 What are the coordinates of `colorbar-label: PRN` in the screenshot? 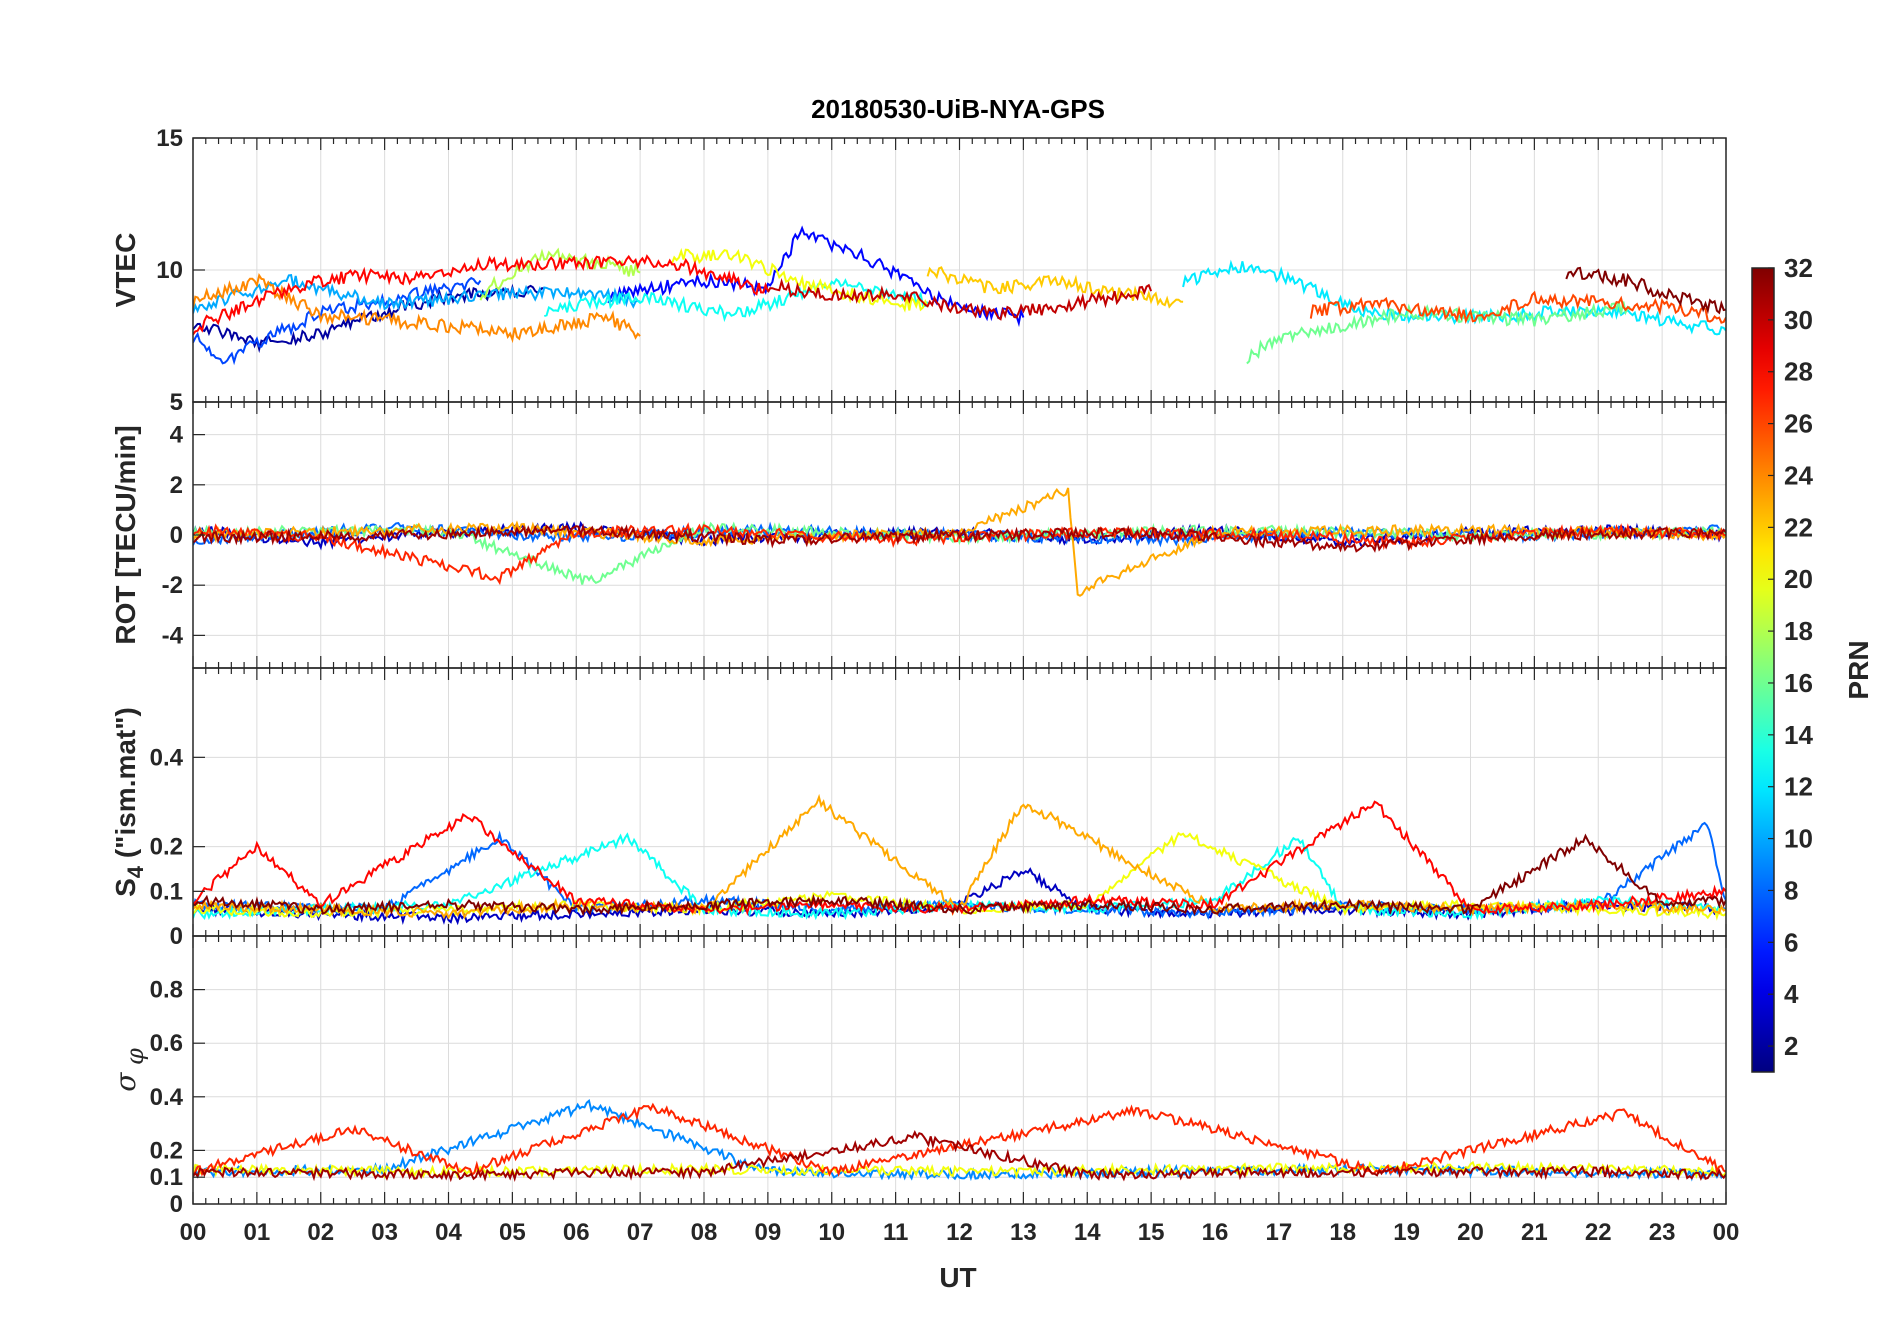 It's located at (1858, 669).